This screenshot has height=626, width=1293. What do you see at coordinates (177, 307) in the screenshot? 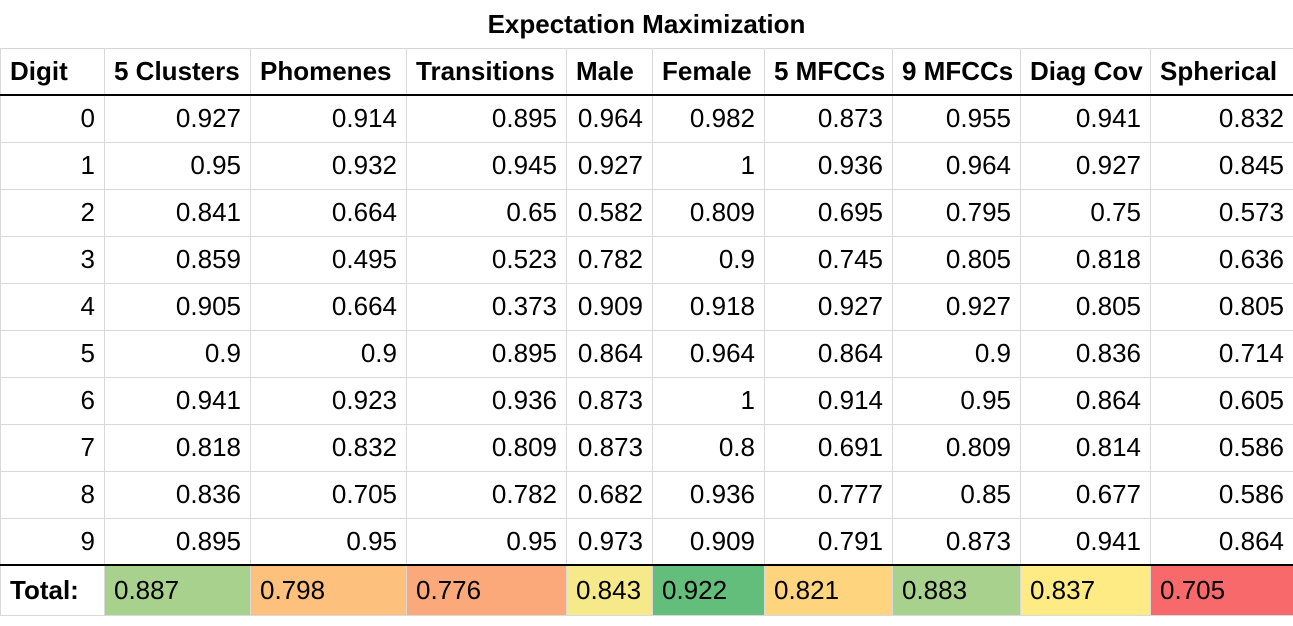
I see `value-cell: 0.905` at bounding box center [177, 307].